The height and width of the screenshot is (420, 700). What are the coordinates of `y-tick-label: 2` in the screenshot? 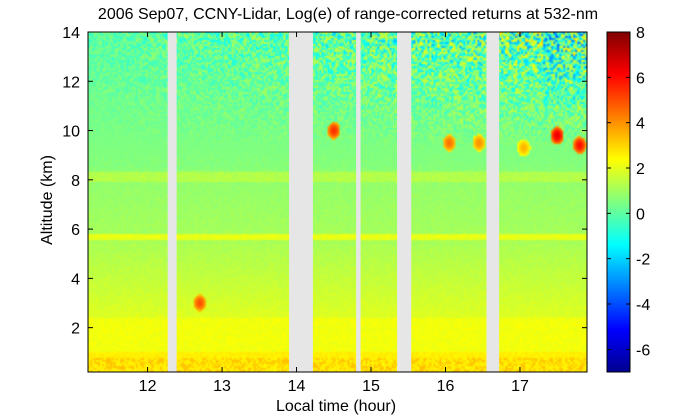 It's located at (75, 329).